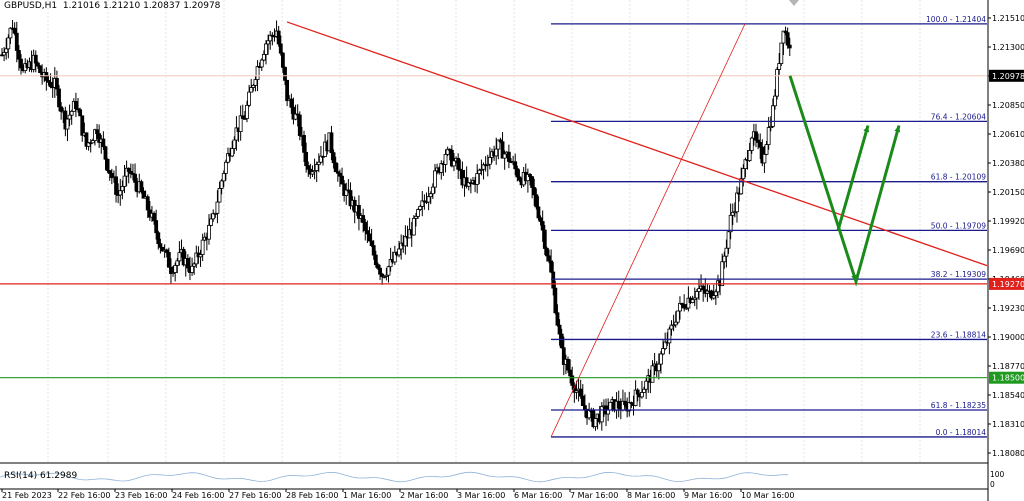 The image size is (1024, 501). What do you see at coordinates (794, 3) in the screenshot?
I see `chart-shift-icon` at bounding box center [794, 3].